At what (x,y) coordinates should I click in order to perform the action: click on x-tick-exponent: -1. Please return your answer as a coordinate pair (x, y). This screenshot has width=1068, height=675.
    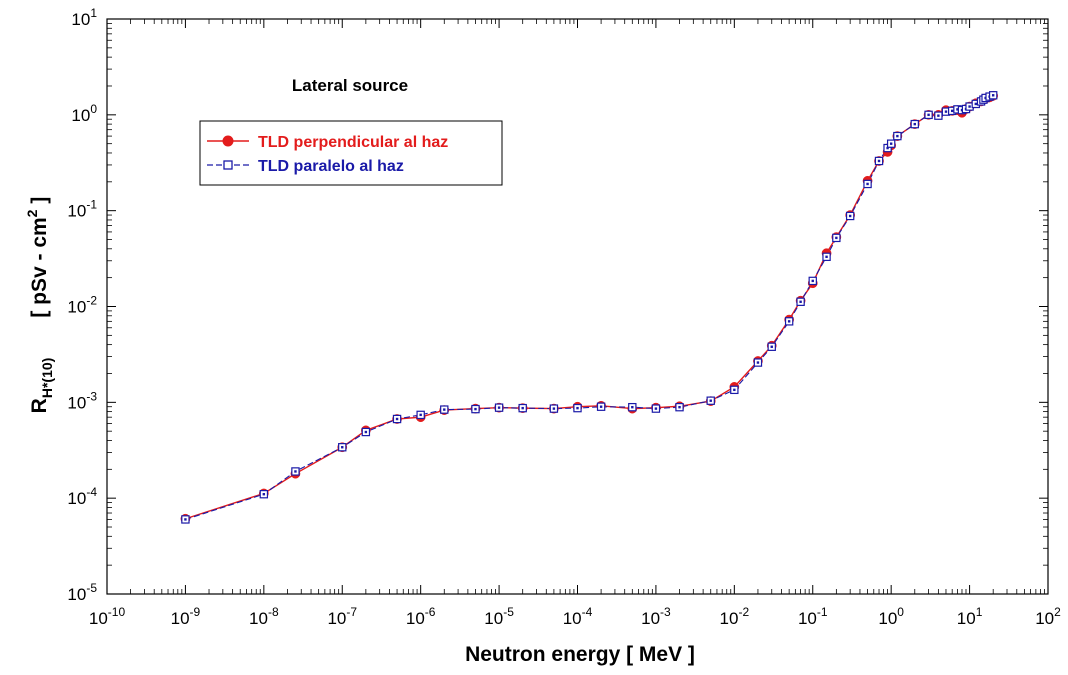
    Looking at the image, I should click on (822, 612).